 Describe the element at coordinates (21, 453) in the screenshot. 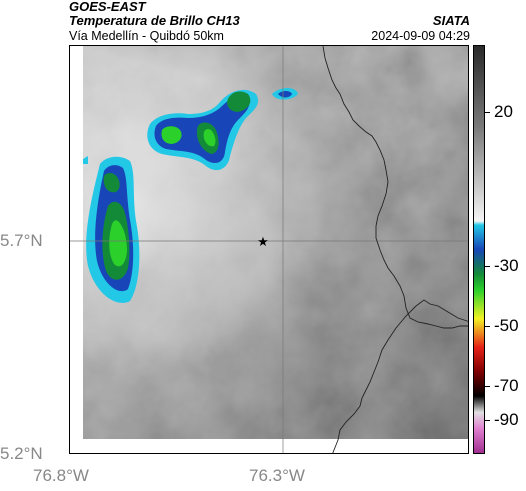

I see `y-tick-label: 5.2°N` at that location.